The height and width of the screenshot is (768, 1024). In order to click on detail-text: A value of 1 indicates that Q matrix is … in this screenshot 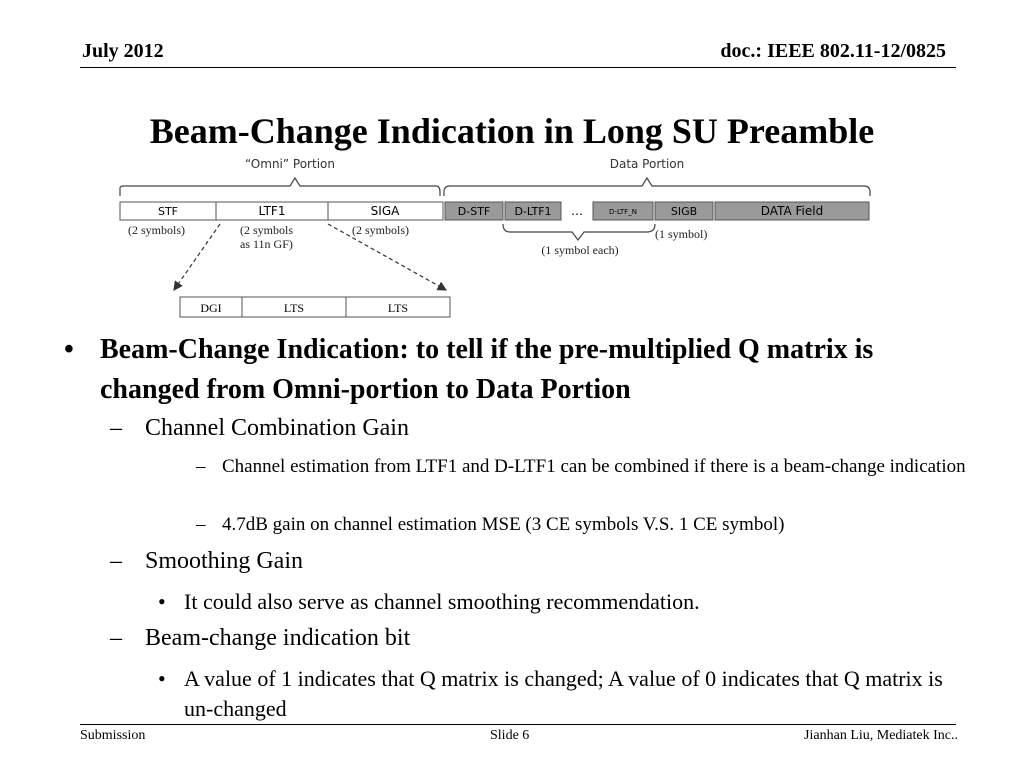, I will do `click(563, 693)`.